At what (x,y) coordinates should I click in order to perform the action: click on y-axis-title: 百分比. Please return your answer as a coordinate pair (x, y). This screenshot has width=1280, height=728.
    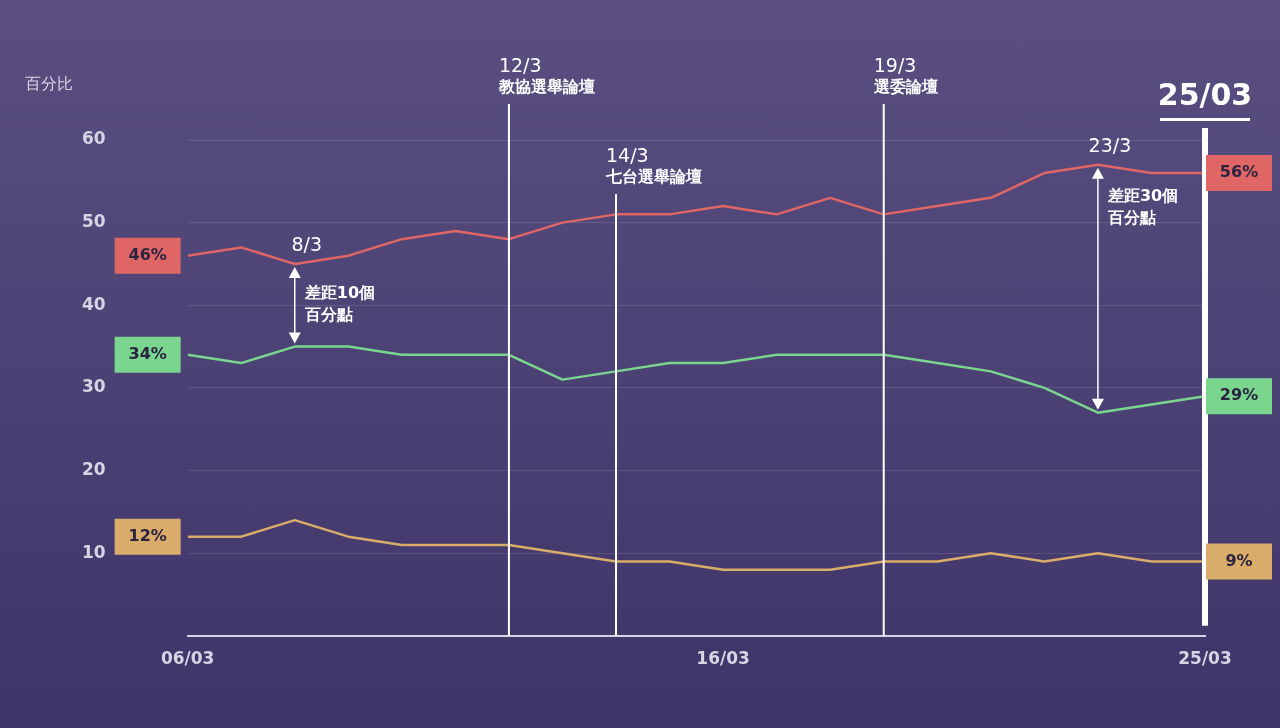
    Looking at the image, I should click on (49, 84).